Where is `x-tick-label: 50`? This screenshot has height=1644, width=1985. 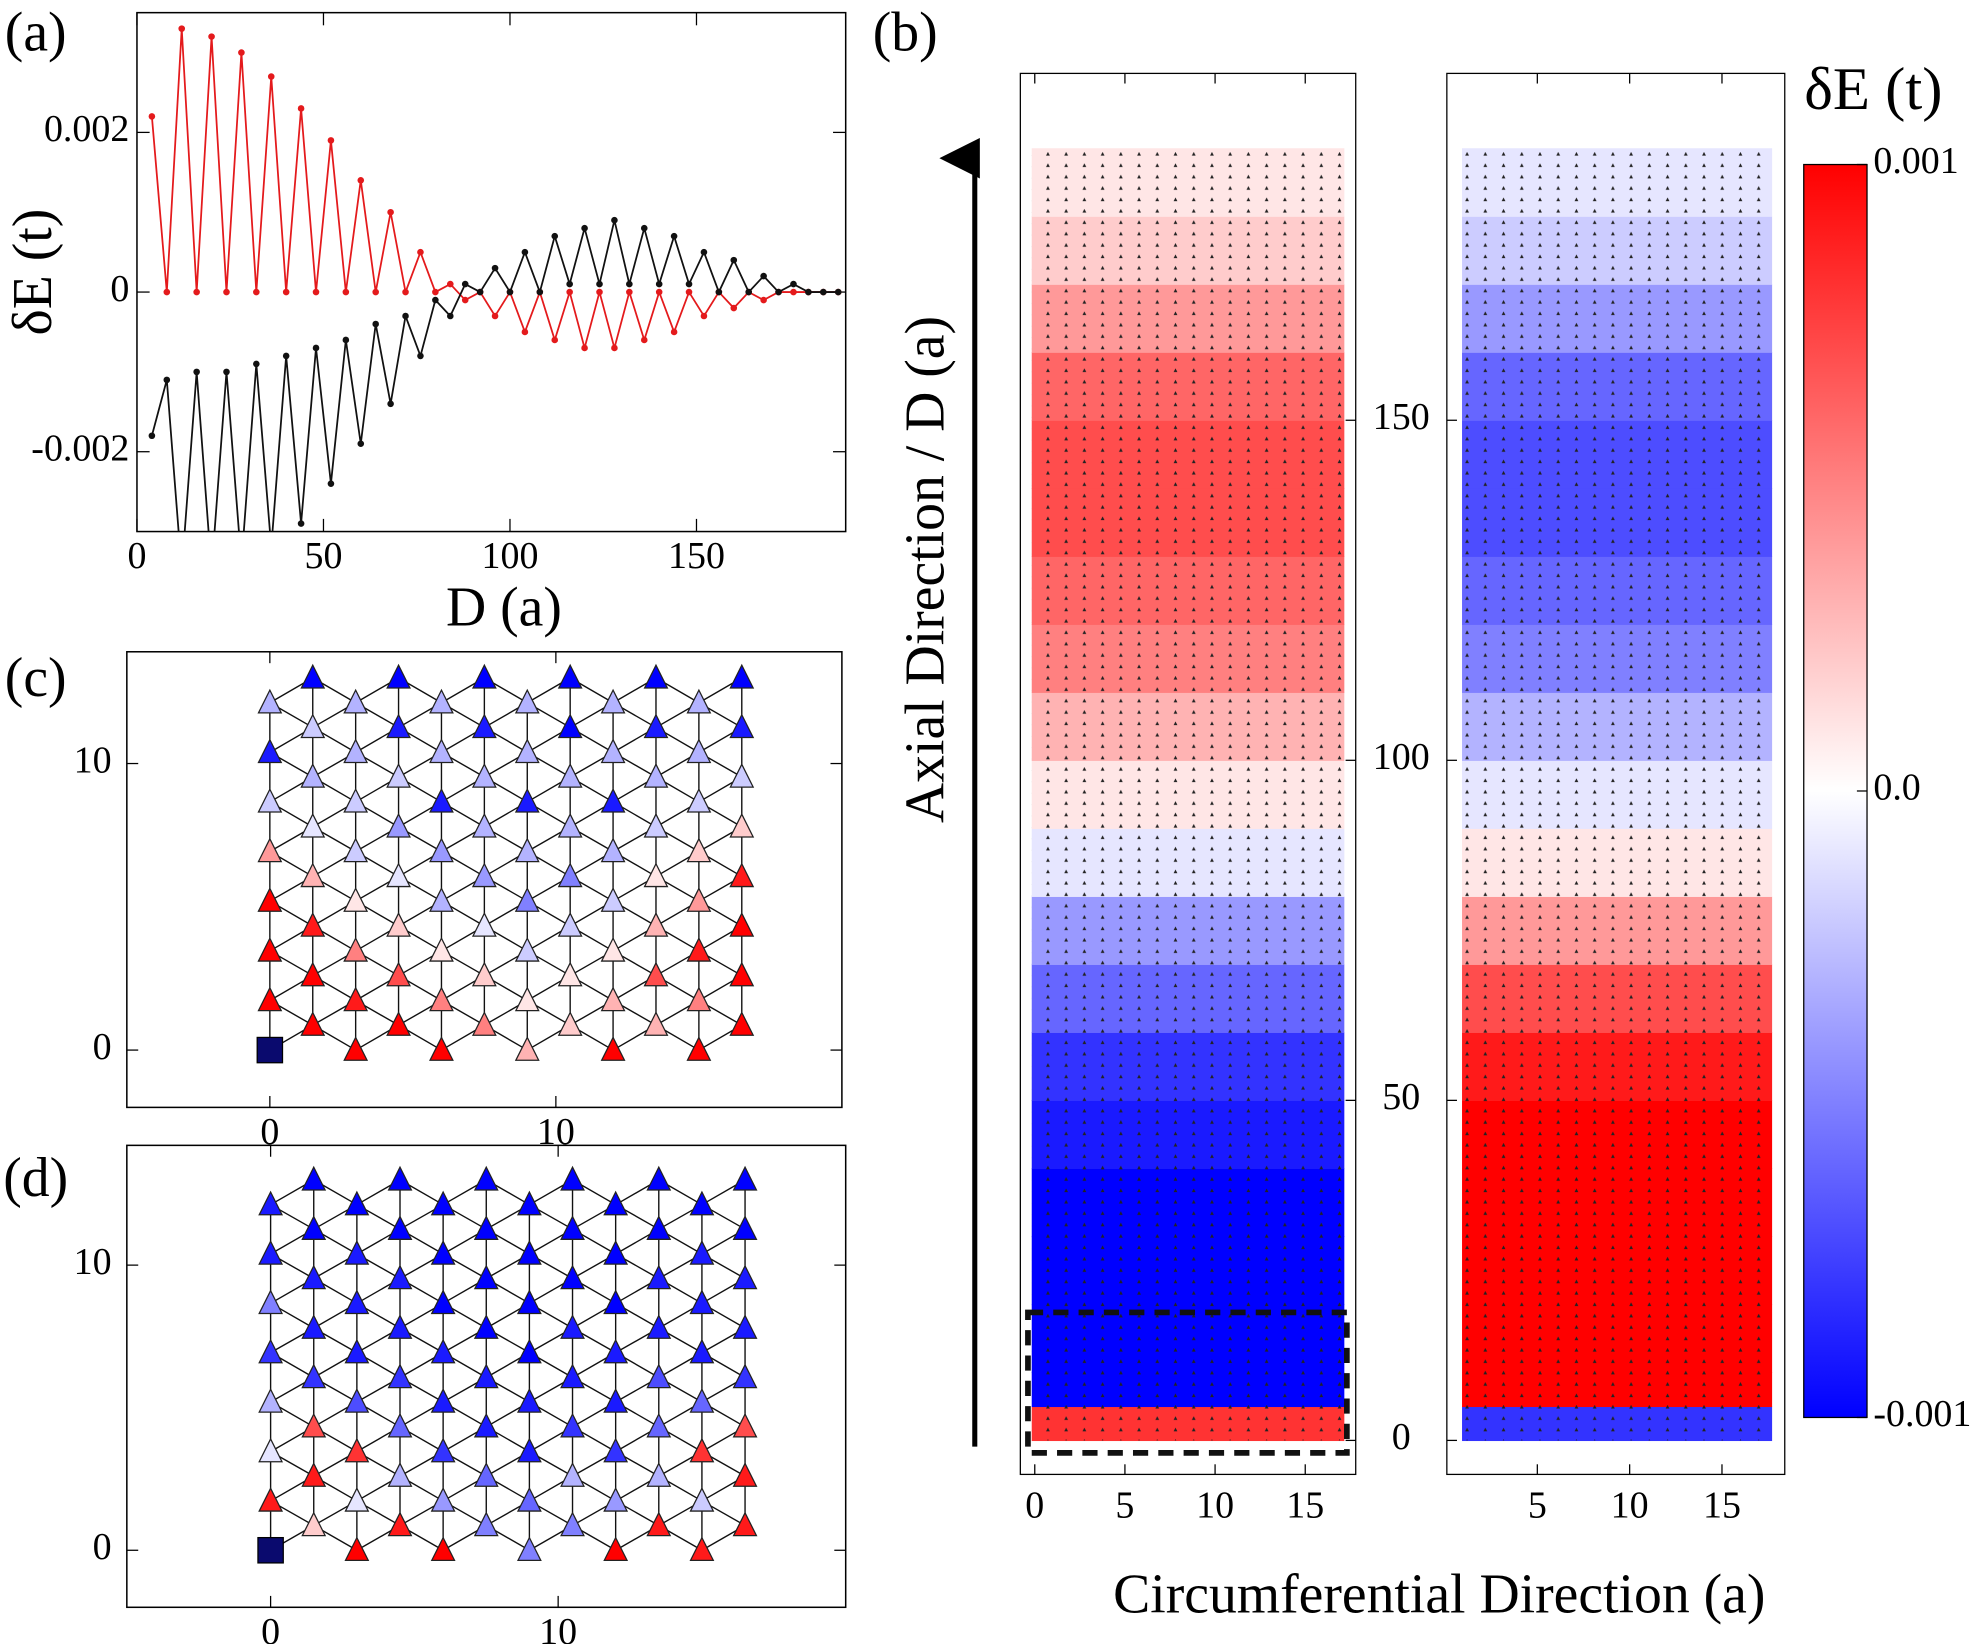
x-tick-label: 50 is located at coordinates (323, 556).